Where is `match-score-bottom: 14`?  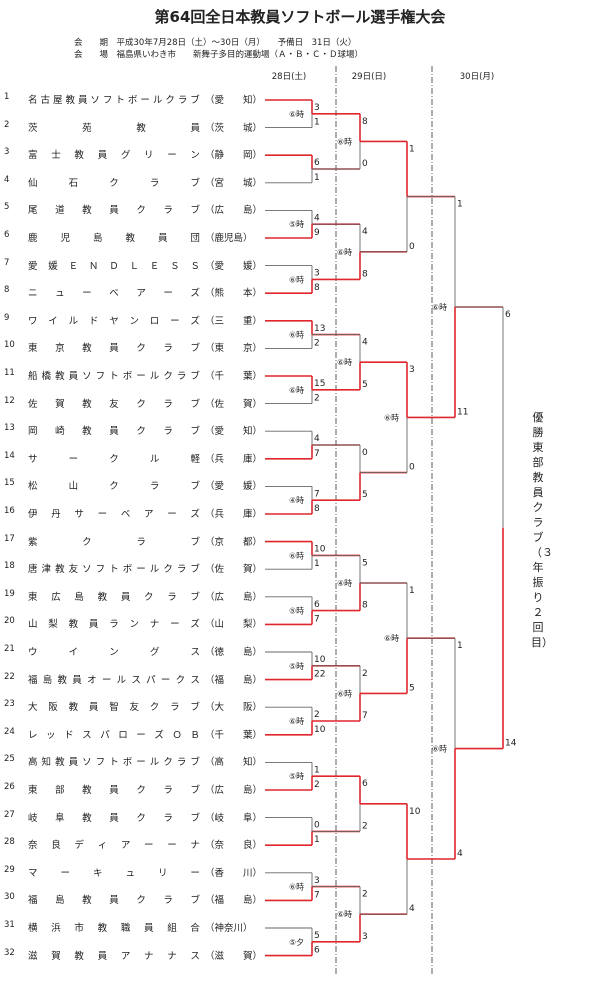
match-score-bottom: 14 is located at coordinates (511, 744).